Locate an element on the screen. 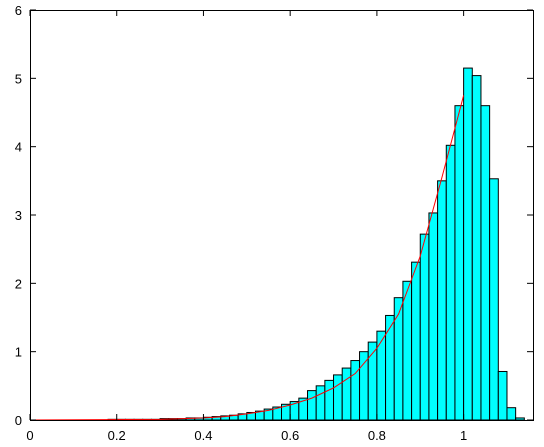 The image size is (544, 447). y-tick-label: 3 is located at coordinates (18, 215).